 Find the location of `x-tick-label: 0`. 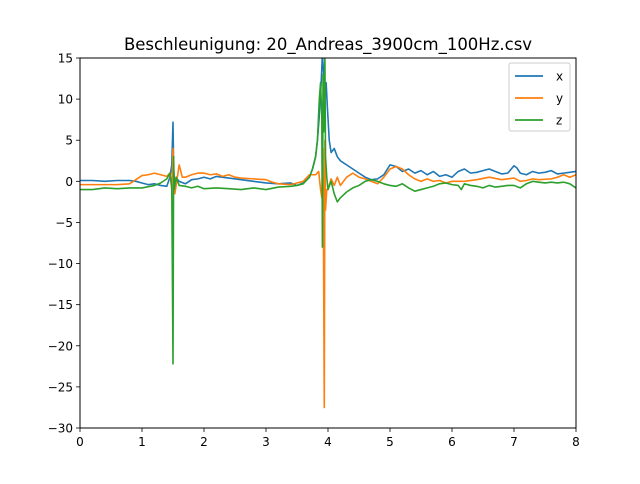

x-tick-label: 0 is located at coordinates (80, 442).